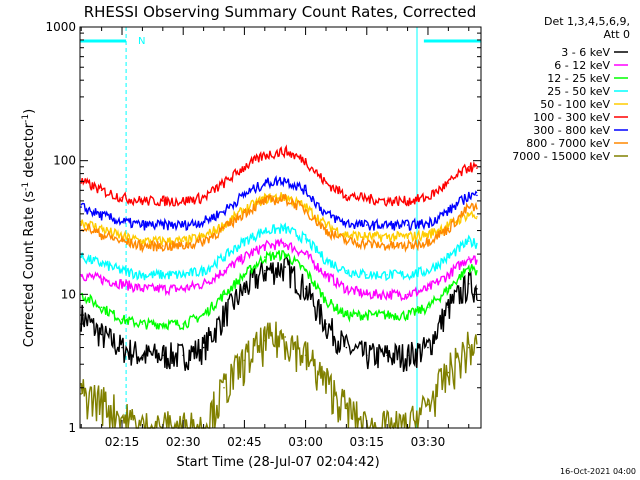  Describe the element at coordinates (587, 21) in the screenshot. I see `legend-header-detectors: Det 1,3,4,5,6,9,` at that location.